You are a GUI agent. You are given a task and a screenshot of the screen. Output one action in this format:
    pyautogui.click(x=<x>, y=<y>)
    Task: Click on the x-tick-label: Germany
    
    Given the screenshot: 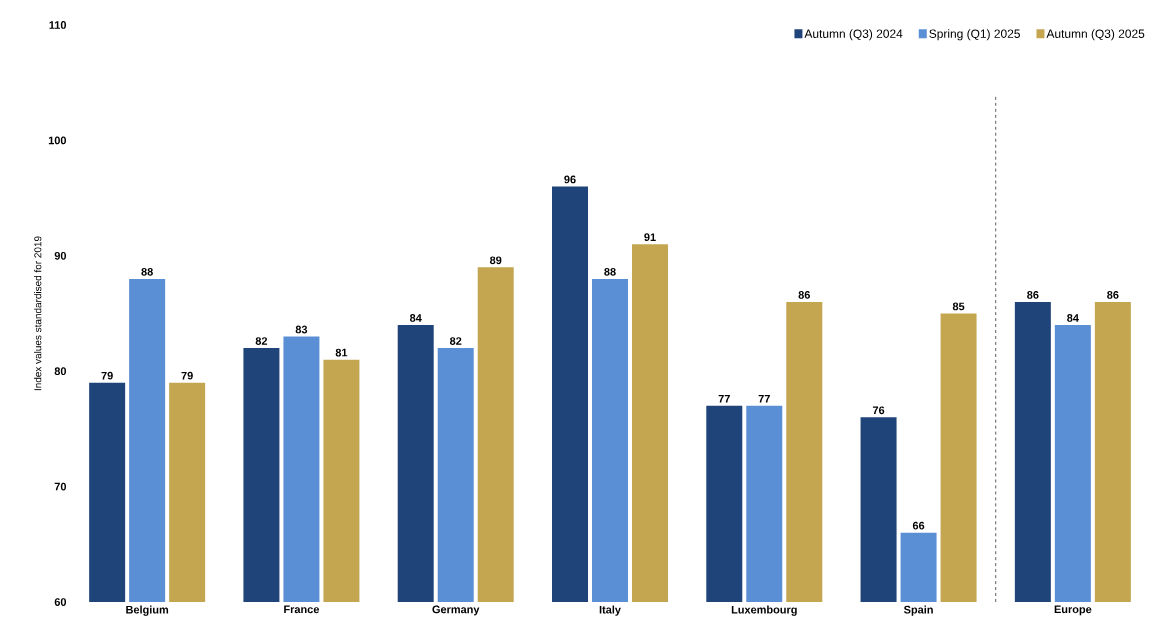 What is the action you would take?
    pyautogui.click(x=456, y=610)
    